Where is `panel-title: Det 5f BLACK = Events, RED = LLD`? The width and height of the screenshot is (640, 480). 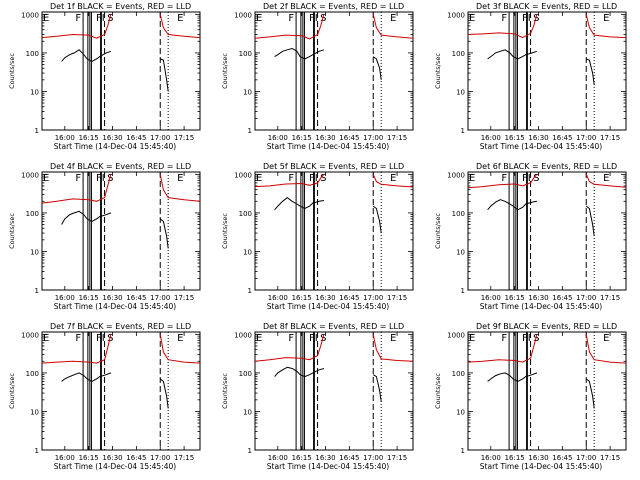
panel-title: Det 5f BLACK = Events, RED = LLD is located at coordinates (333, 166).